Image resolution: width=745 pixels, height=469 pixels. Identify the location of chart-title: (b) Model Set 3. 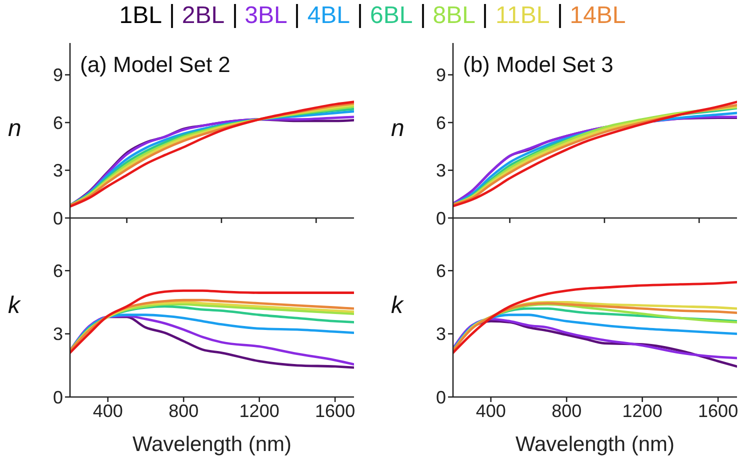
(538, 65).